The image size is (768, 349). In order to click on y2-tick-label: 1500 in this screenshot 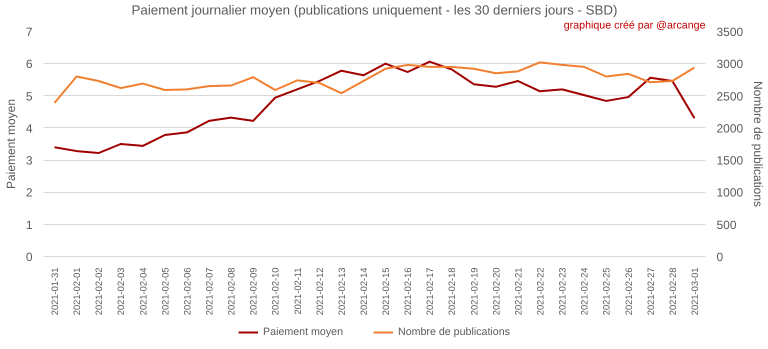, I will do `click(730, 161)`.